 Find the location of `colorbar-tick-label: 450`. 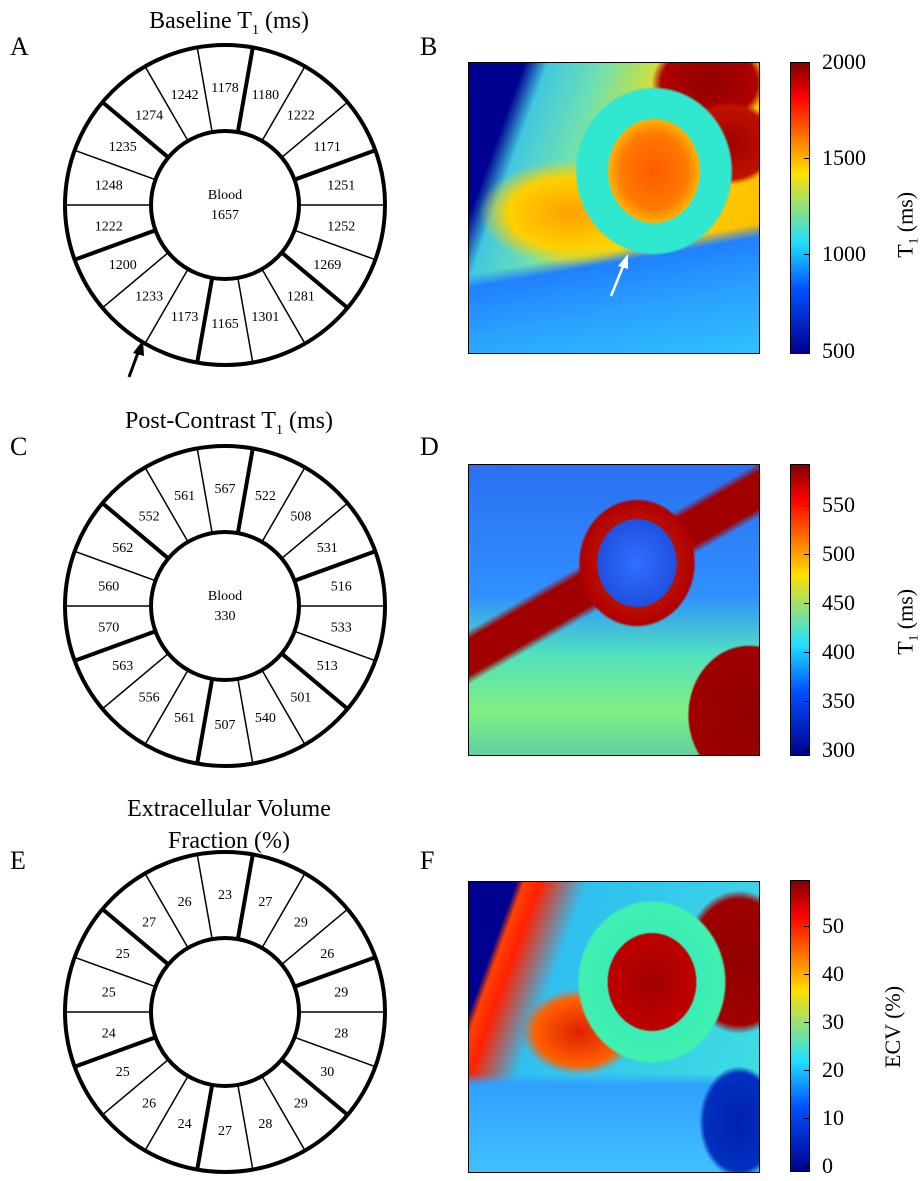

colorbar-tick-label: 450 is located at coordinates (838, 602).